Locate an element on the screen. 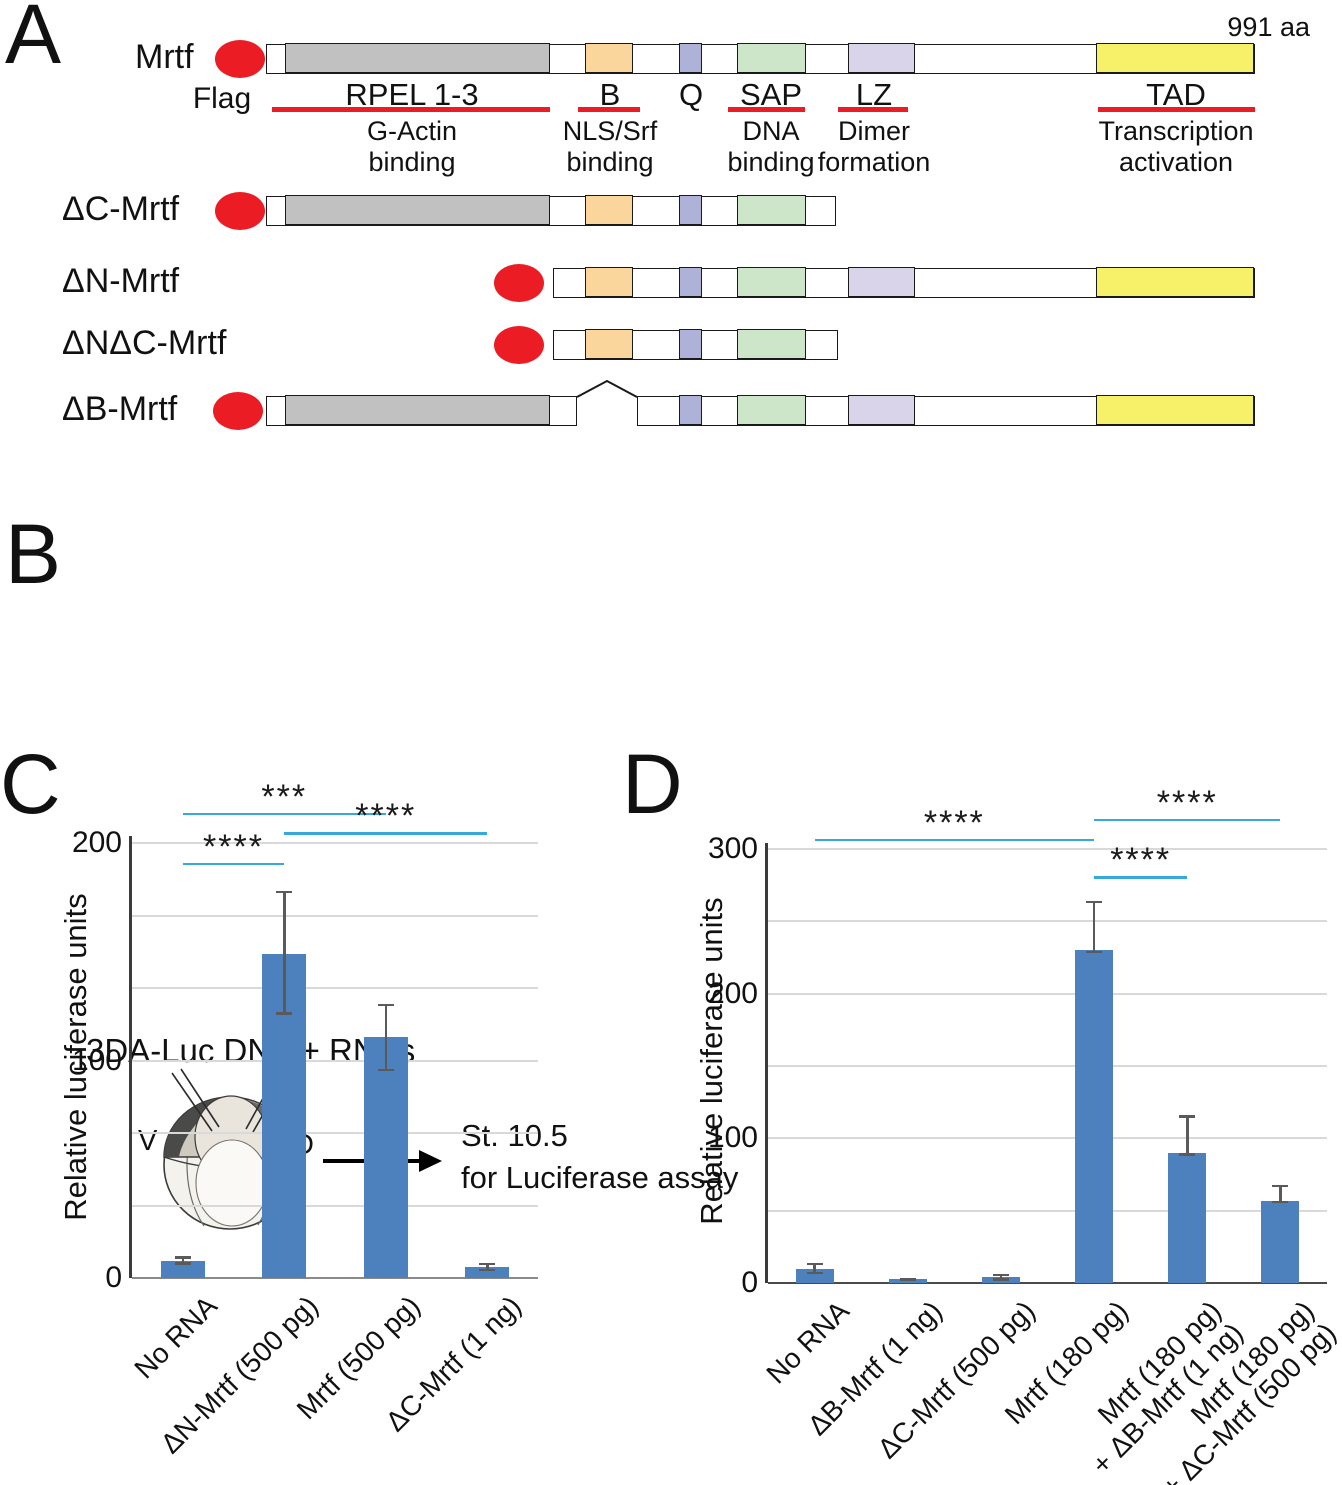  ventral-label: V is located at coordinates (148, 1141).